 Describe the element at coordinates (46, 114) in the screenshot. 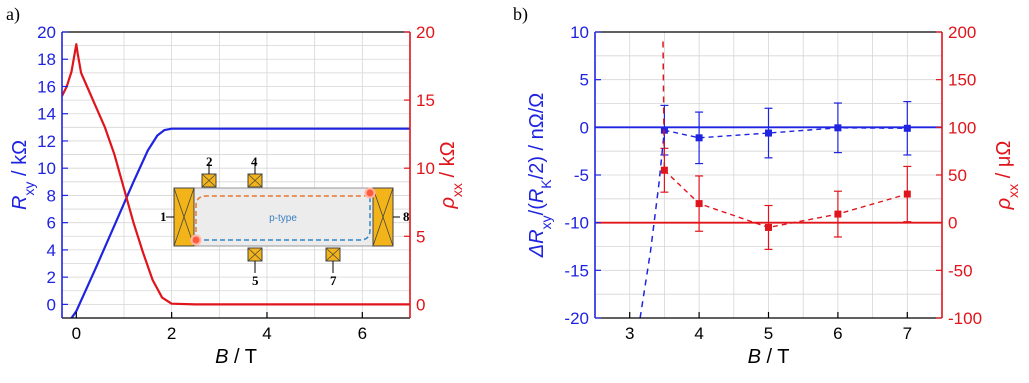

I see `y-left-tick-label: 14` at that location.